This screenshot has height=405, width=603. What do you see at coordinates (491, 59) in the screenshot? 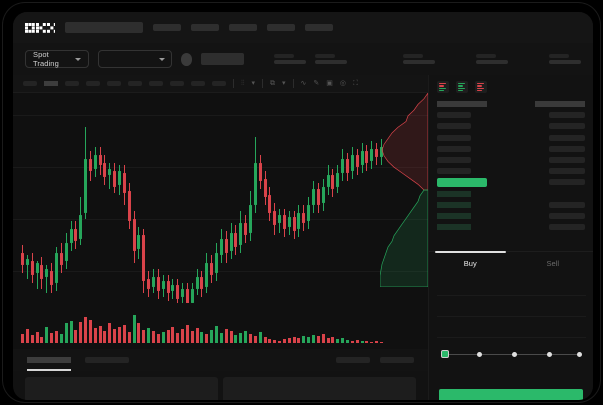
I see `stat-low` at bounding box center [491, 59].